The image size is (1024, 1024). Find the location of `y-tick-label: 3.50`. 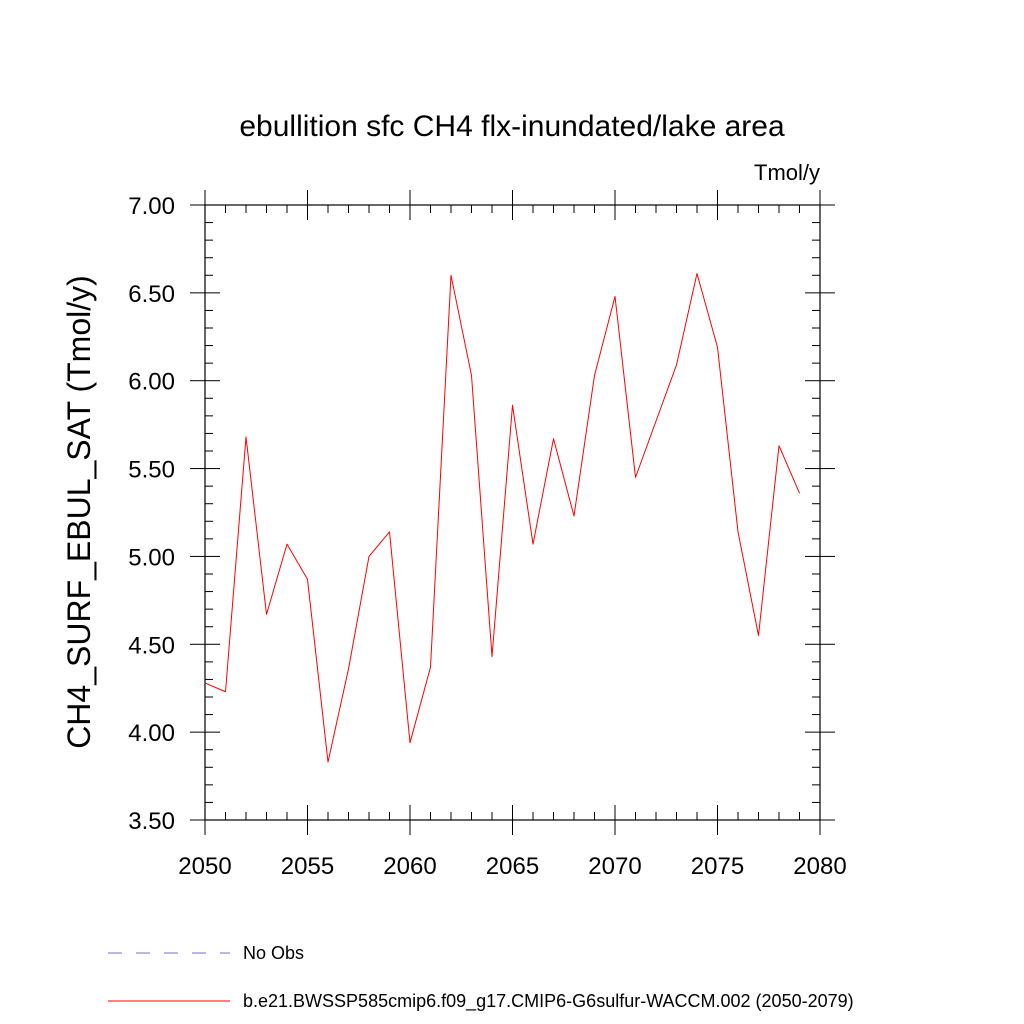

y-tick-label: 3.50 is located at coordinates (151, 821).